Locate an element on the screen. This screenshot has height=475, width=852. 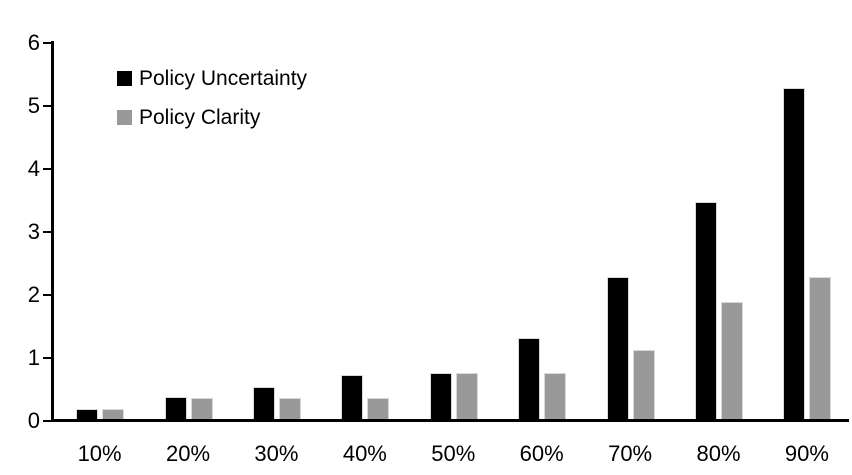
x-axis-tick-label: 90% is located at coordinates (806, 453).